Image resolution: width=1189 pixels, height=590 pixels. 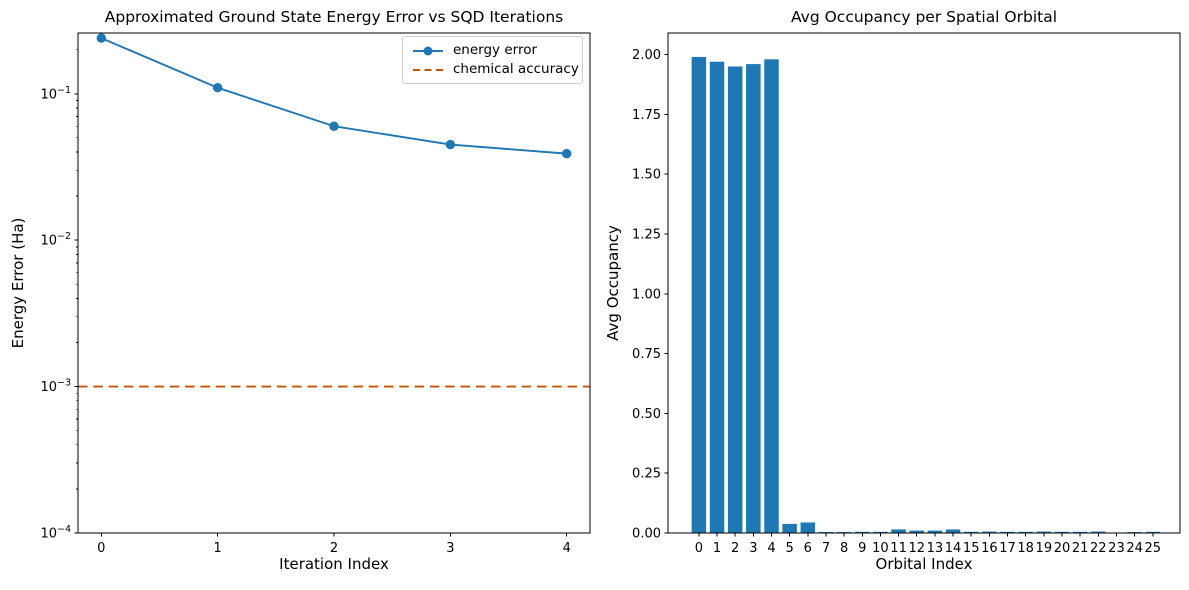 What do you see at coordinates (646, 474) in the screenshot?
I see `right-y-tick-label: 0.25` at bounding box center [646, 474].